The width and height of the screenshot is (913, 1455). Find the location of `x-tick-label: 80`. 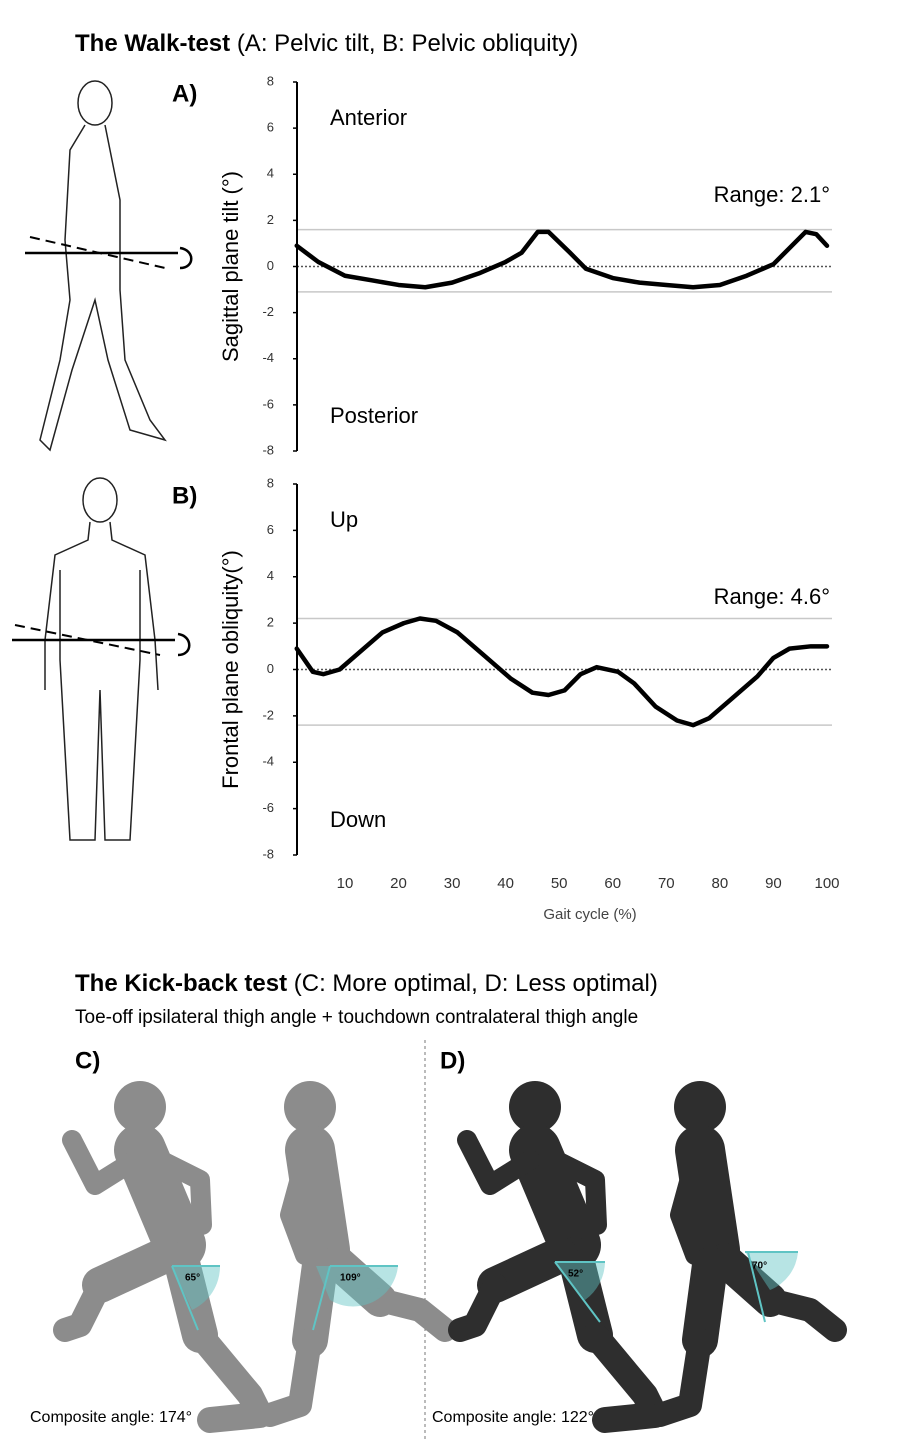

x-tick-label: 80 is located at coordinates (720, 883).